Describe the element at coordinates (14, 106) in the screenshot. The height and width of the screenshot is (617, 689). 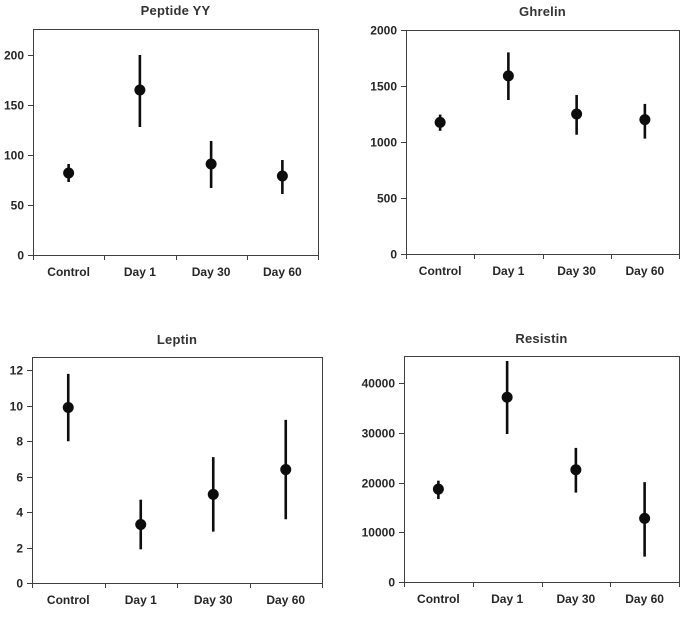
I see `svg-text: 150` at that location.